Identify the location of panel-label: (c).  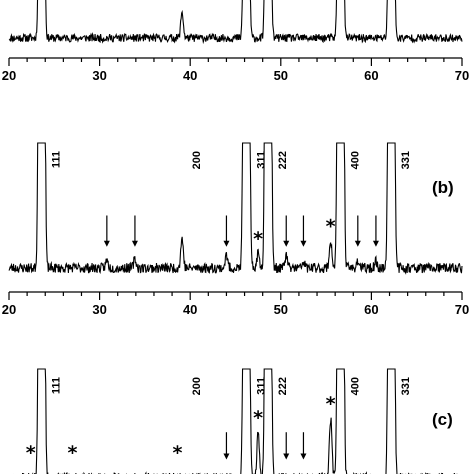
(442, 419).